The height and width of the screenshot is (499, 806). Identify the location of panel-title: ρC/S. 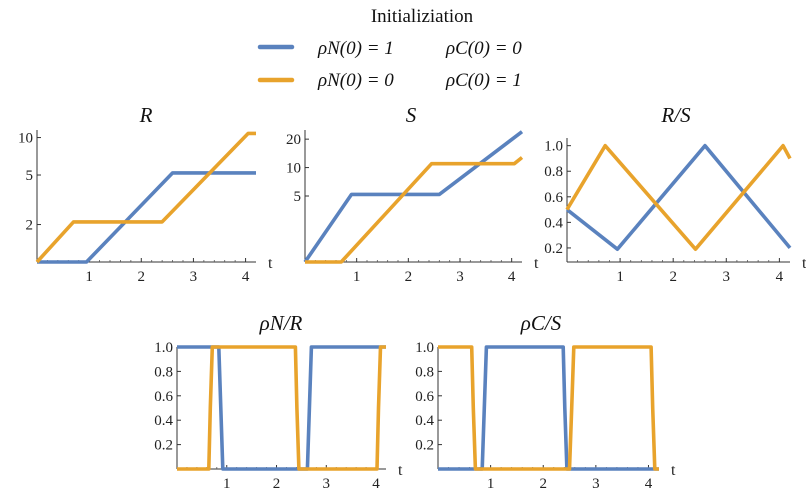
(541, 323).